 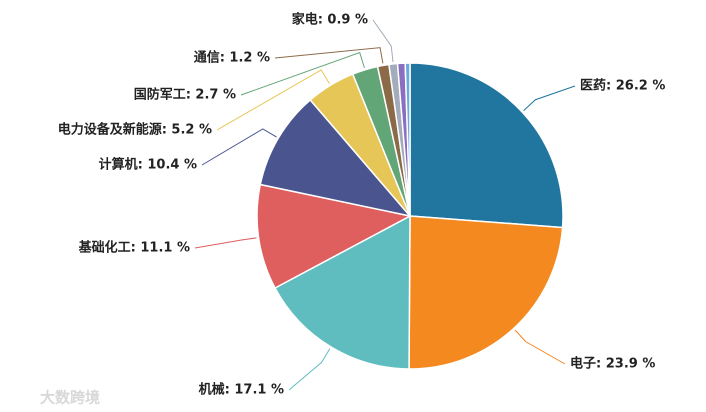 What do you see at coordinates (330, 20) in the screenshot?
I see `slice-label: 家电: 0.9 %` at bounding box center [330, 20].